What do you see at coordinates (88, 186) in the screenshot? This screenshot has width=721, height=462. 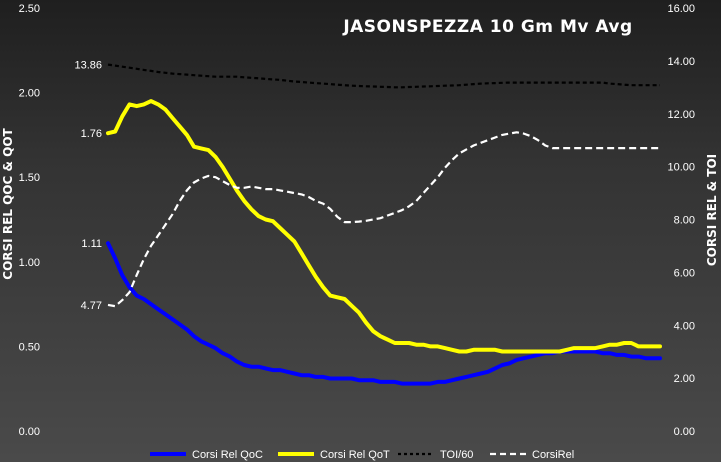 I see `annotation-layer: 1.11 1.76 13.86 4.77` at bounding box center [88, 186].